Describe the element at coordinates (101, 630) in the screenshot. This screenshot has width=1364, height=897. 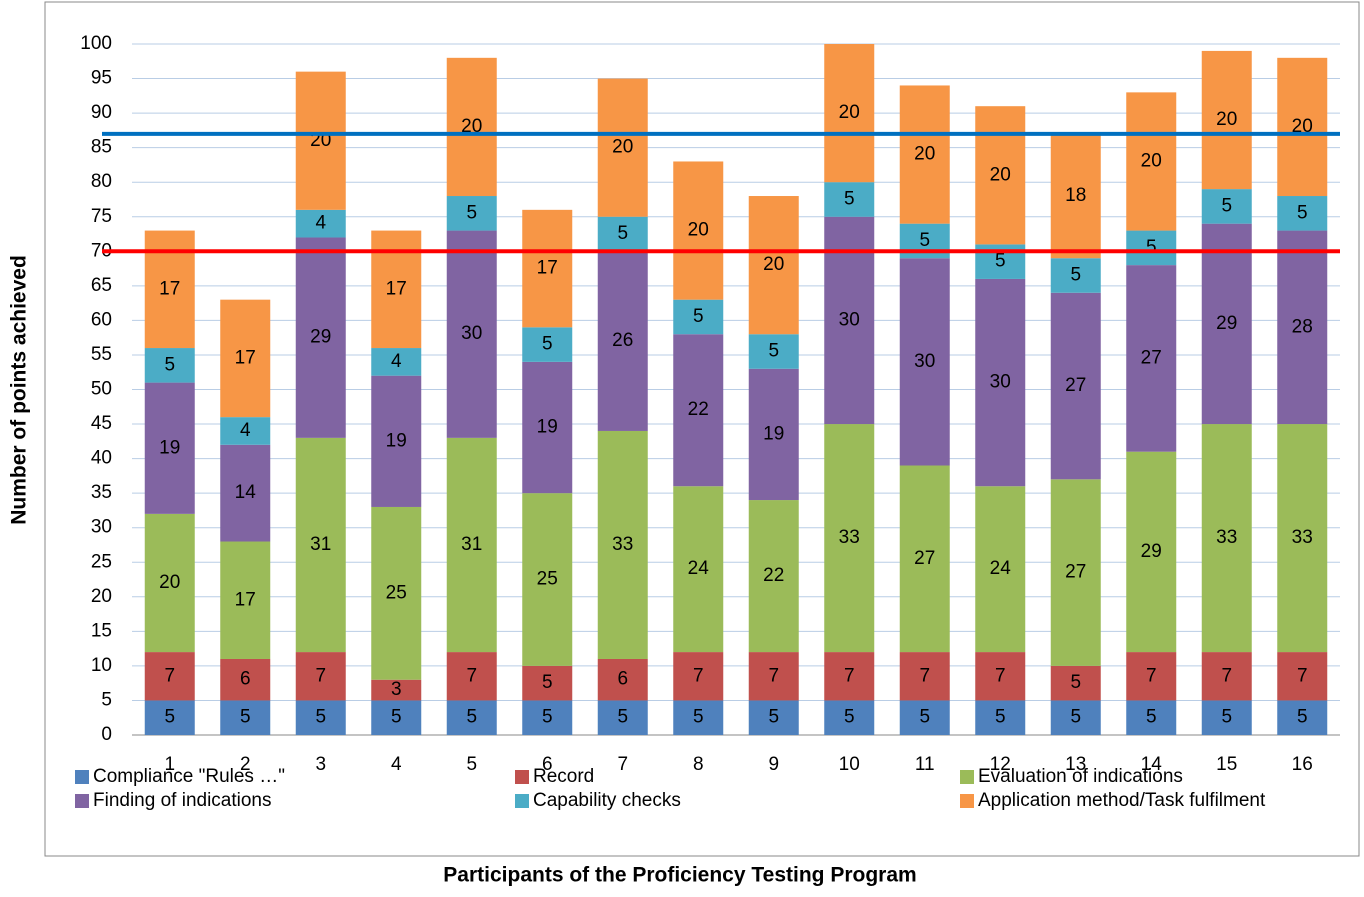
I see `y-tick-label: 15` at that location.